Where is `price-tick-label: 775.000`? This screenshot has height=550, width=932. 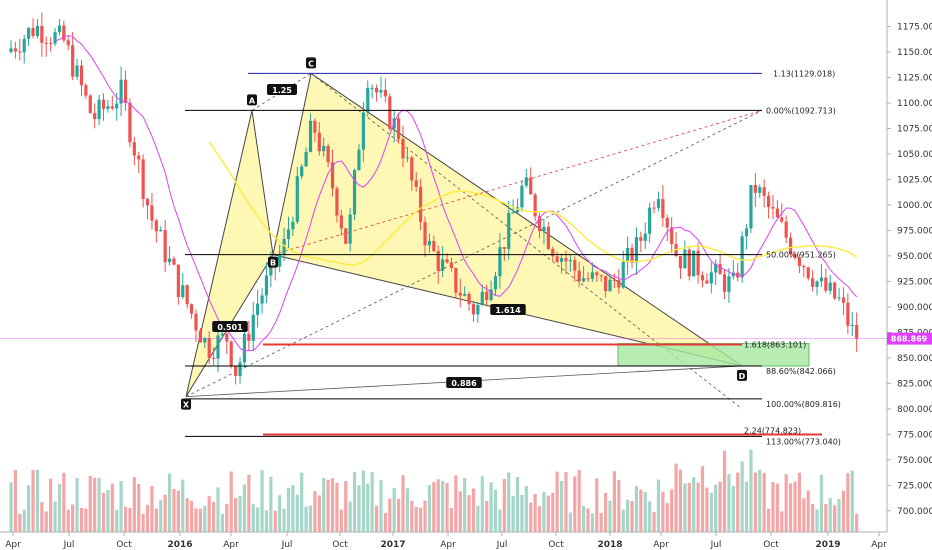
price-tick-label: 775.000 is located at coordinates (914, 435).